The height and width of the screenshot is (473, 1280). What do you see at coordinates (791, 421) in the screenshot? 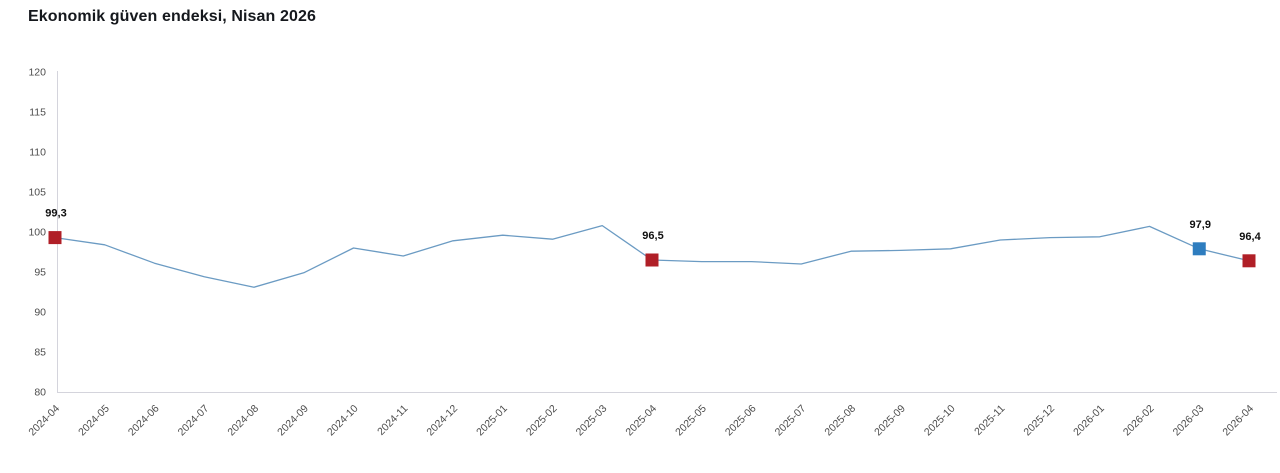
I see `x-axis-tick-label: 2025-07` at bounding box center [791, 421].